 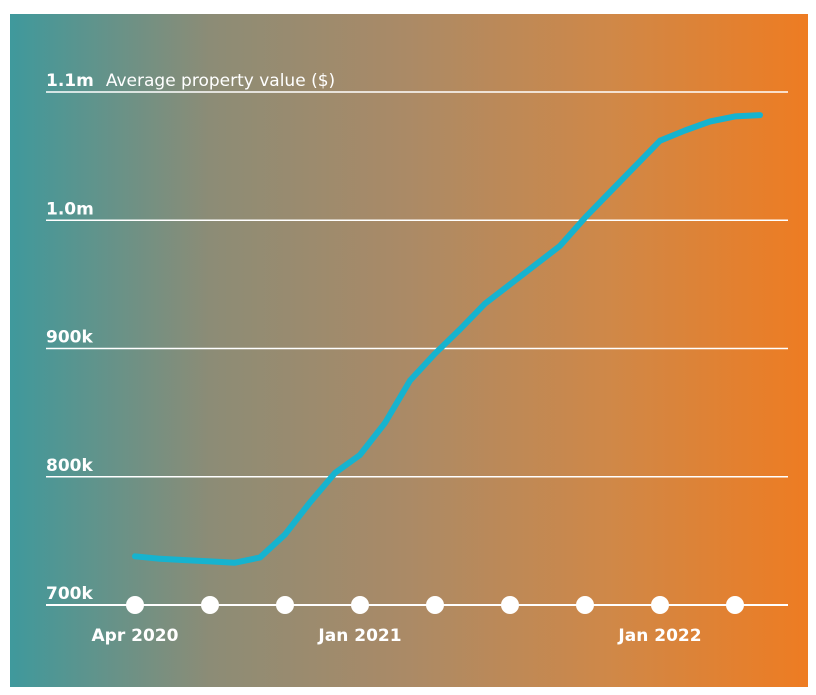 I want to click on chart-title-group: Average property value ($), so click(x=220, y=81).